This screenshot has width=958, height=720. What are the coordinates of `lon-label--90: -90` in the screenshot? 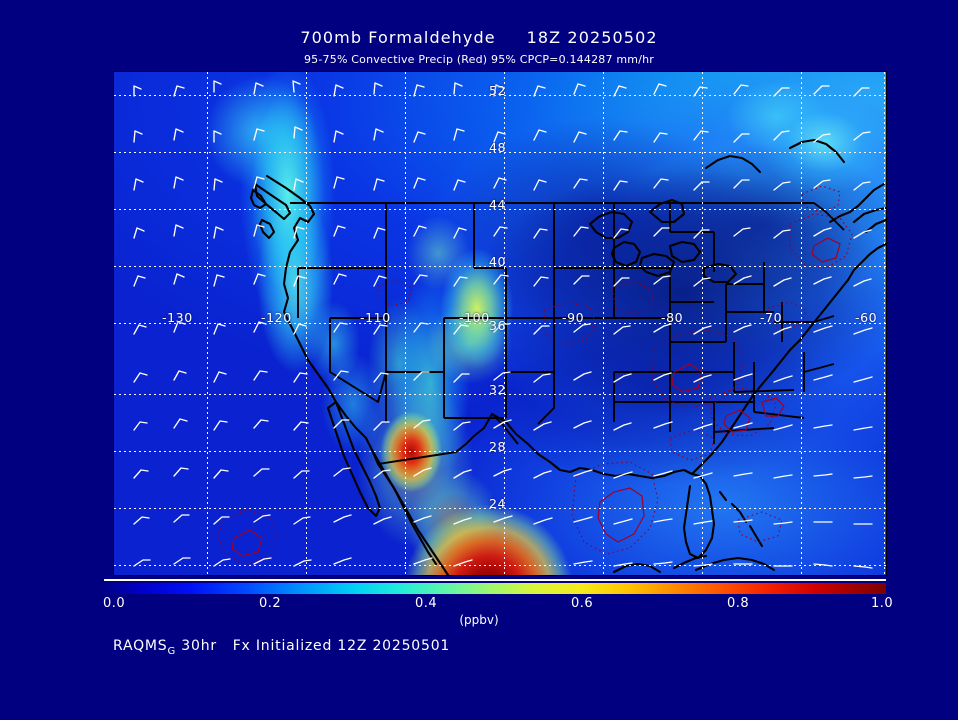 It's located at (573, 317).